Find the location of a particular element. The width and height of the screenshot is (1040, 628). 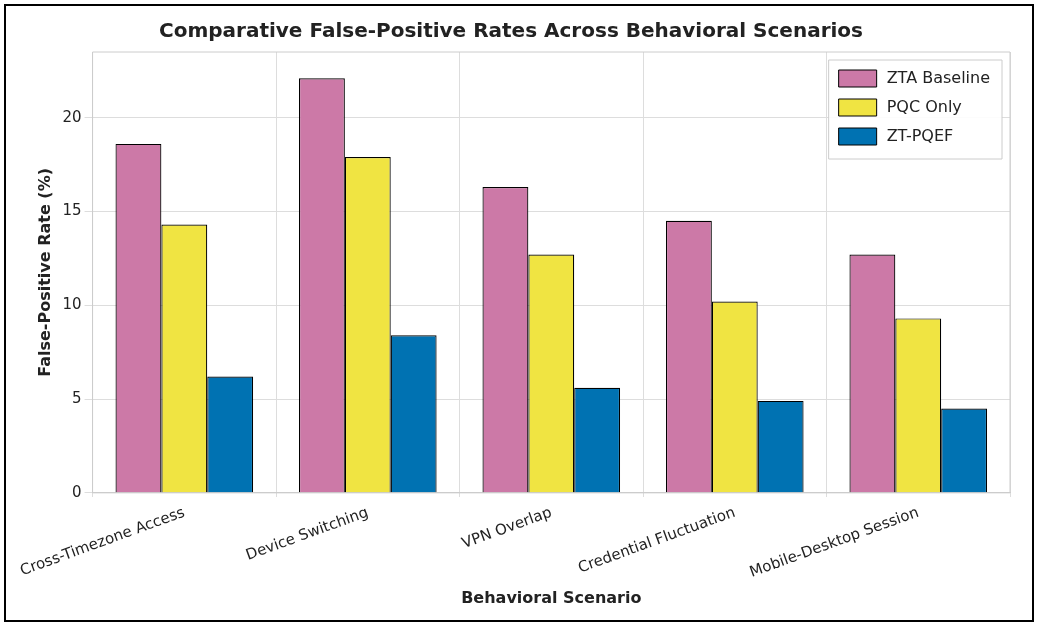

legend-label: PQC Only is located at coordinates (924, 107).